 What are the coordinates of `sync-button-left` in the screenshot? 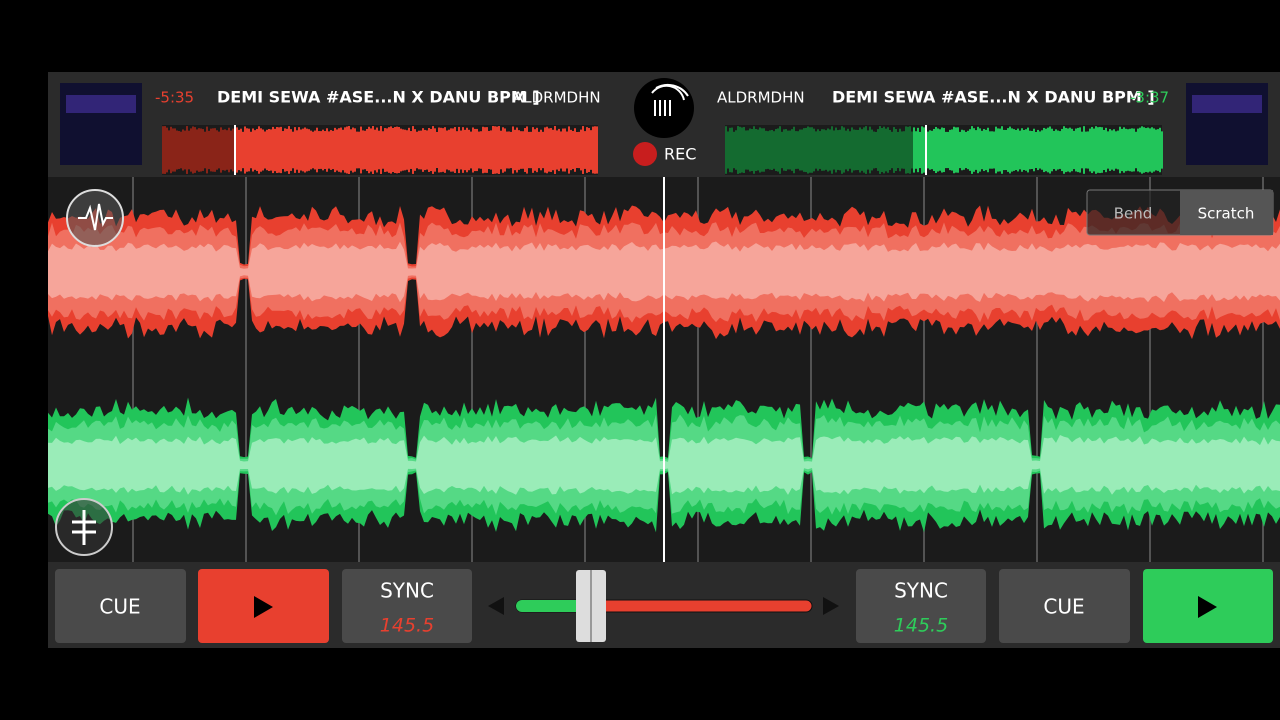 It's located at (407, 606).